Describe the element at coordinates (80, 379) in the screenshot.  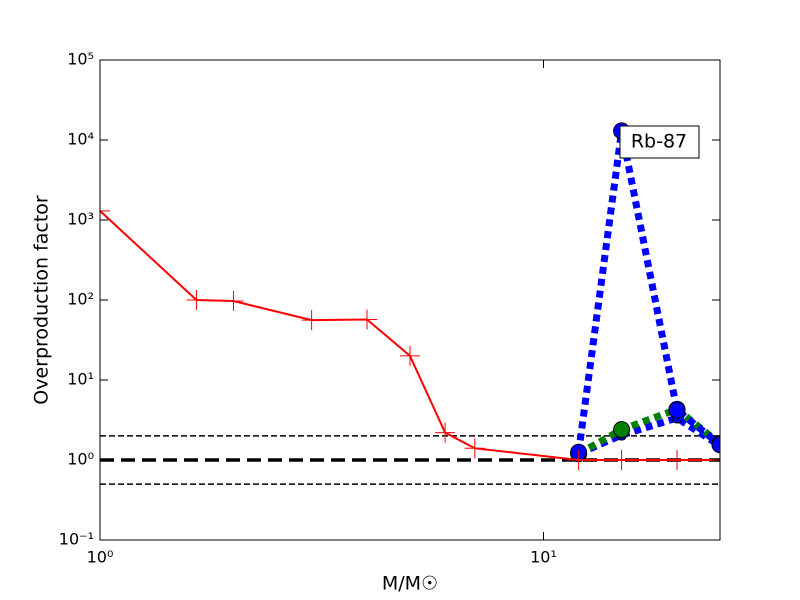
I see `y-tick-label: 10¹` at that location.